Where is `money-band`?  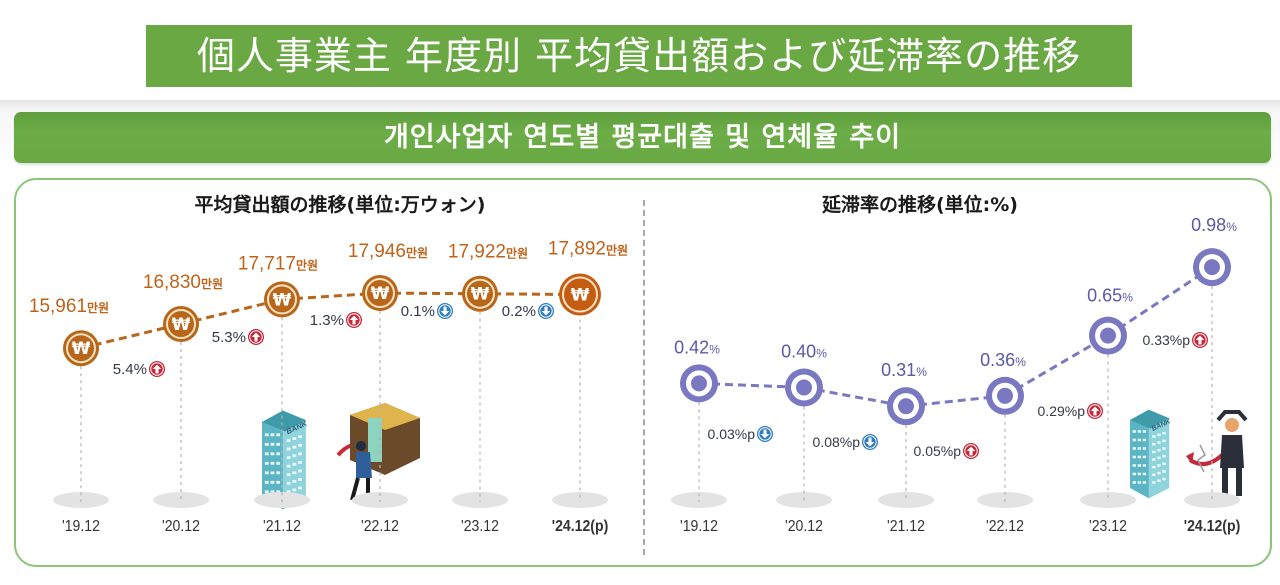
money-band is located at coordinates (375, 440).